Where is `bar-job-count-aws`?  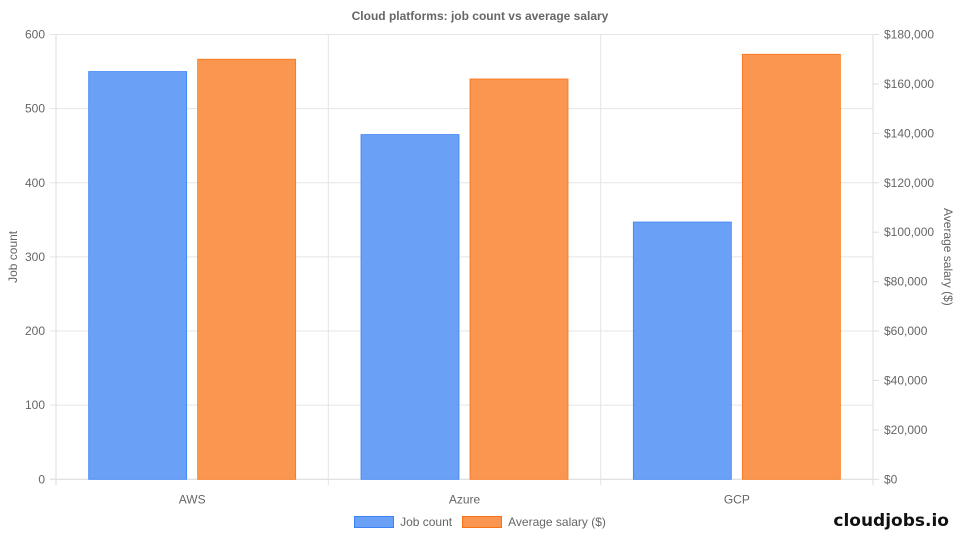 bar-job-count-aws is located at coordinates (138, 275).